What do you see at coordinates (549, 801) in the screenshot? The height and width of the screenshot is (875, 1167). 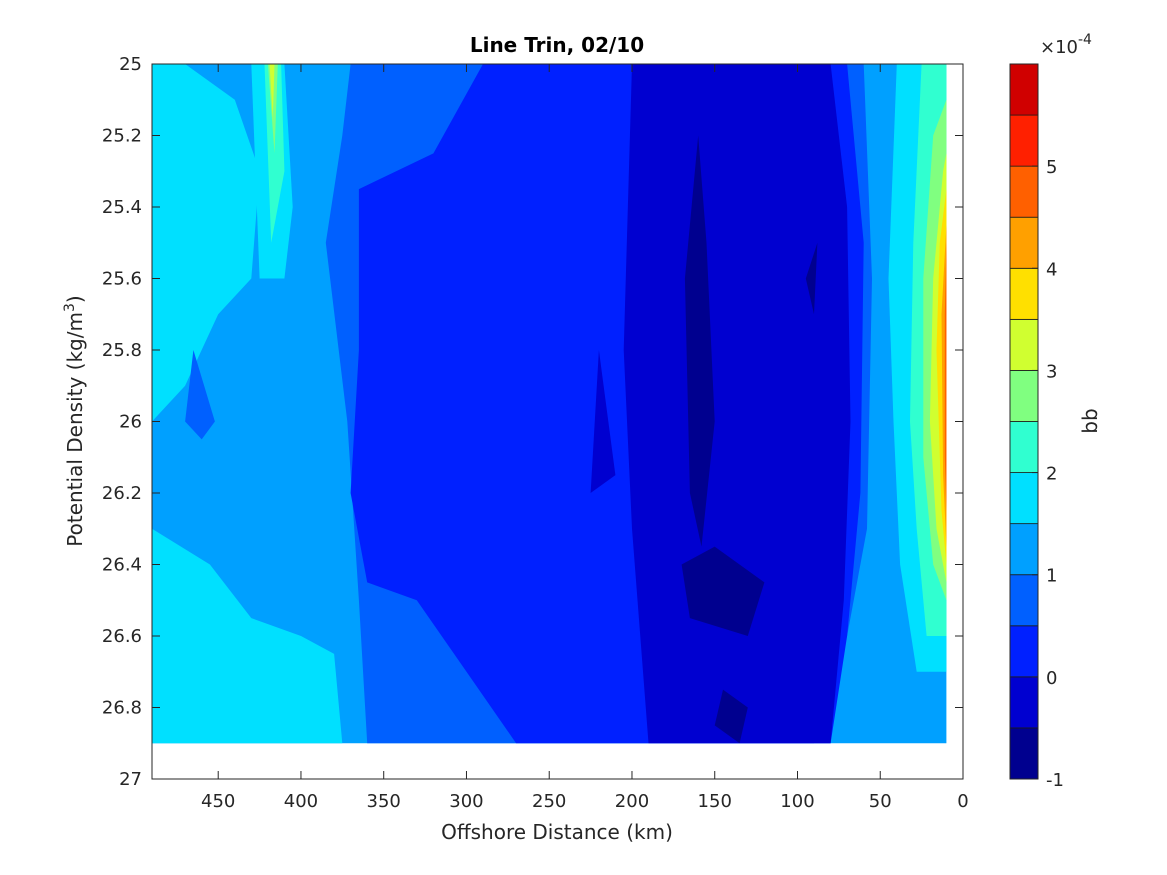 I see `x-tick-label: 250` at bounding box center [549, 801].